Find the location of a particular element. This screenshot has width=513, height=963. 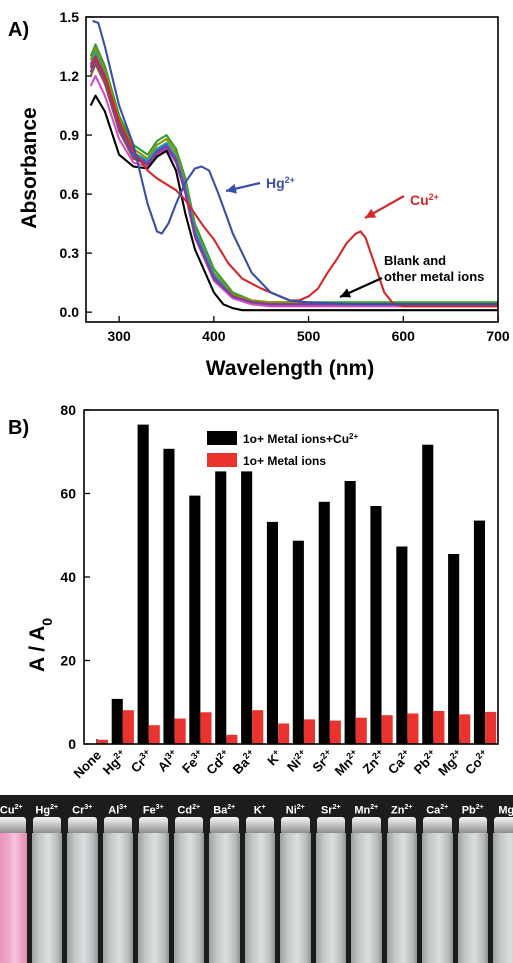

y-tick-label: 60 is located at coordinates (68, 494).